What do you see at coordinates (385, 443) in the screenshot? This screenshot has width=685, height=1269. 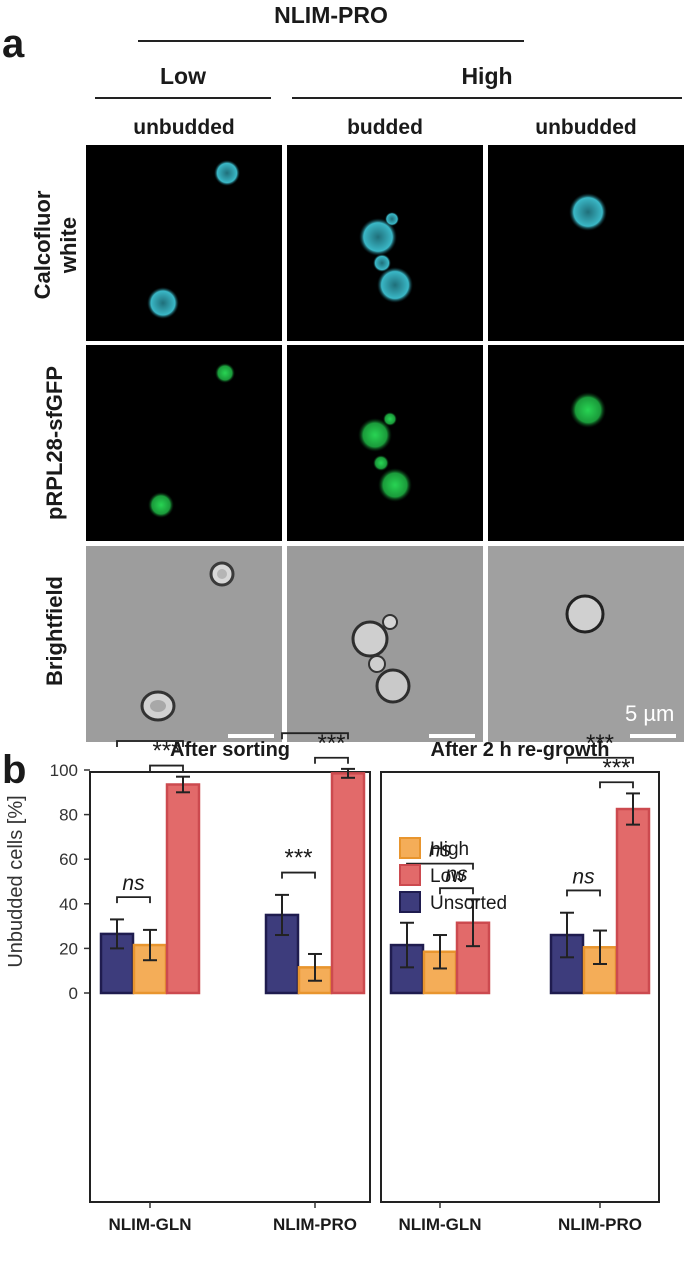 I see `image-gfp-high-budded` at bounding box center [385, 443].